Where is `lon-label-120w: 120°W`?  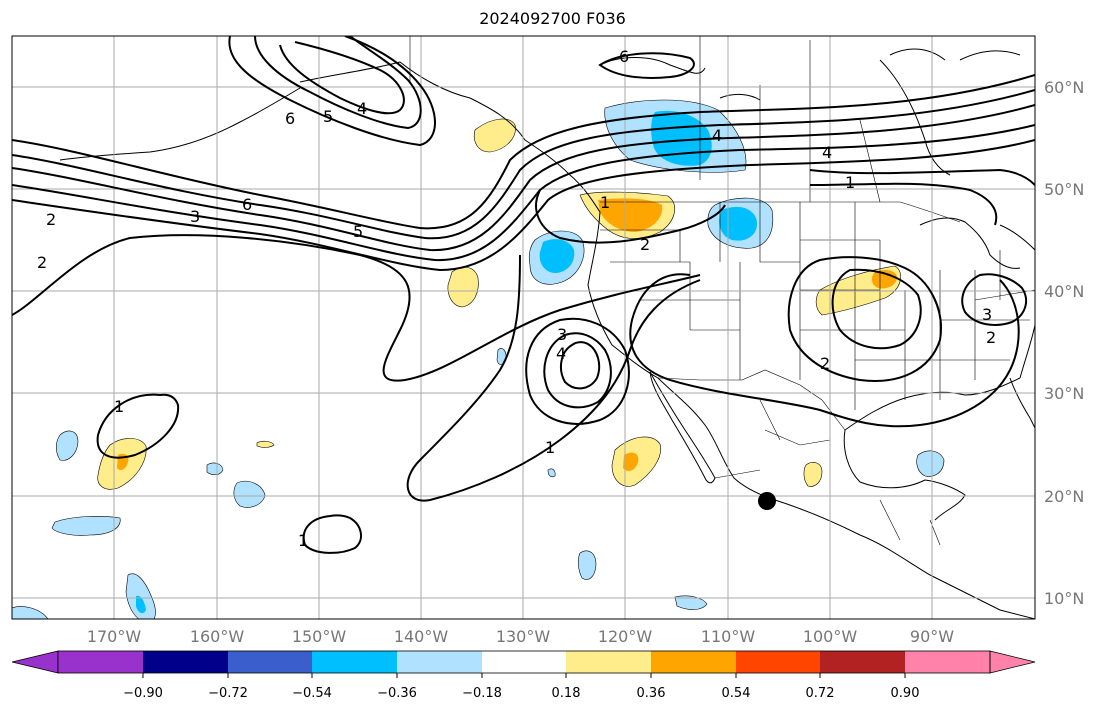
lon-label-120w: 120°W is located at coordinates (625, 636).